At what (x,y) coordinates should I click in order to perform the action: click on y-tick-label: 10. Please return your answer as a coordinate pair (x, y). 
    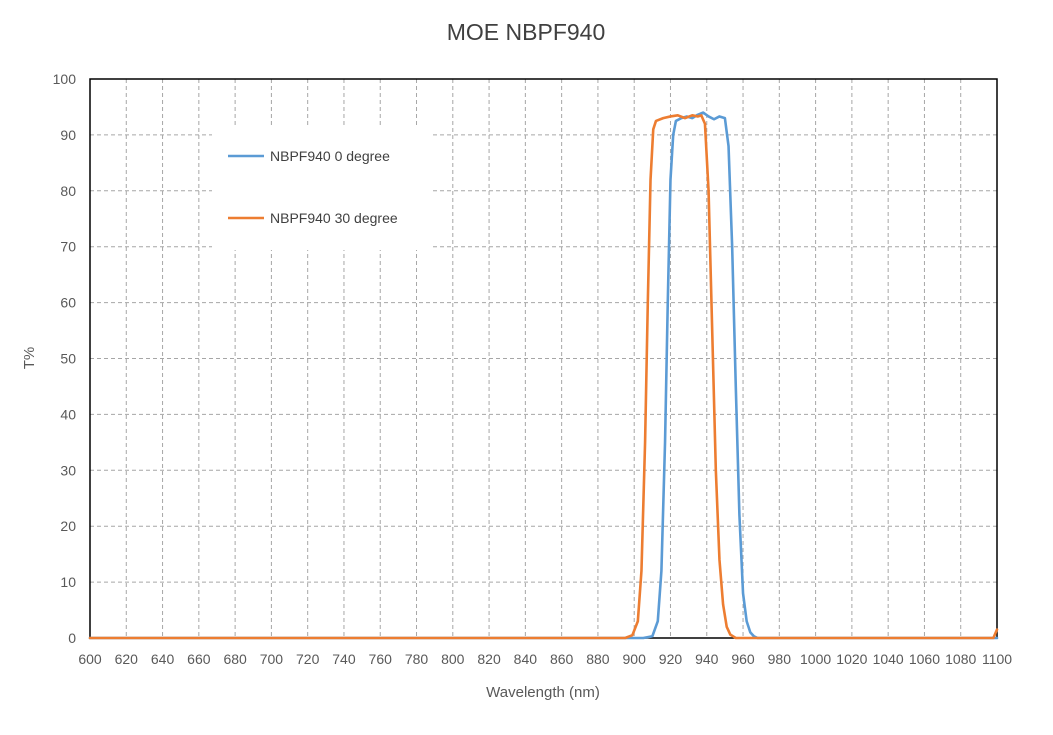
    Looking at the image, I should click on (68, 582).